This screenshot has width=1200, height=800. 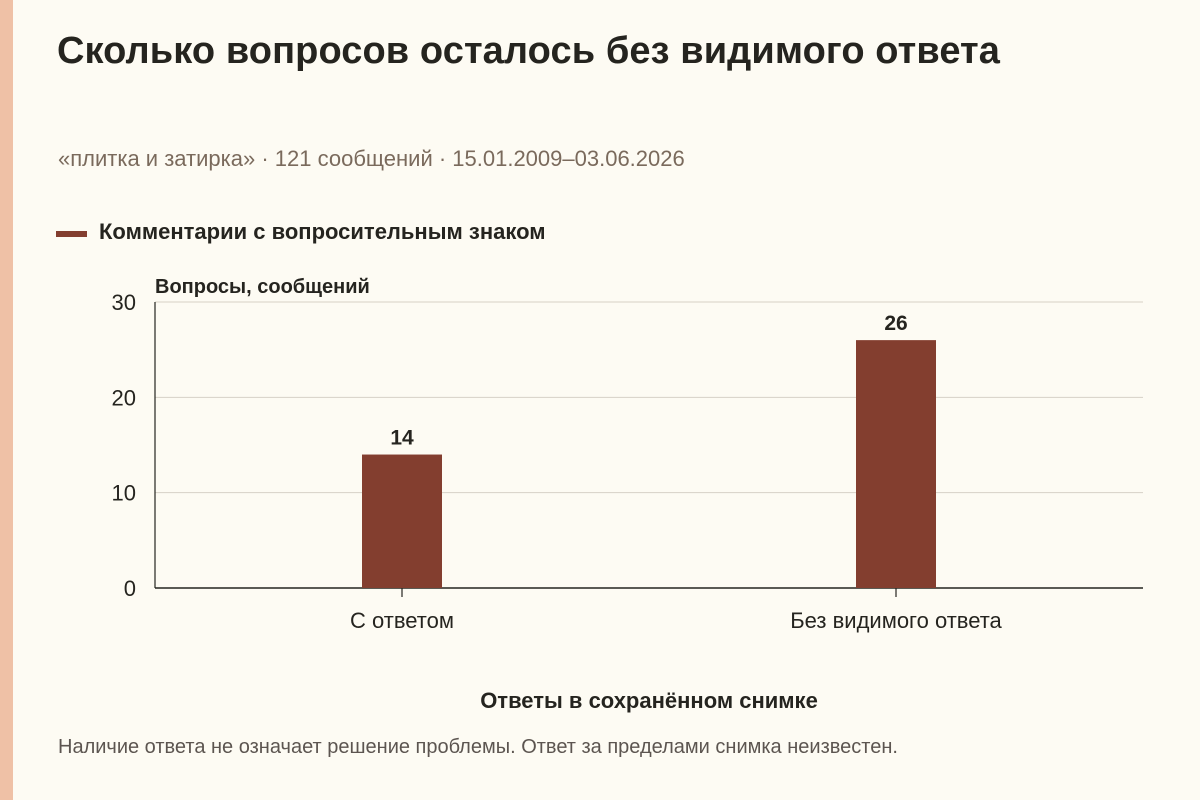 I want to click on y-axis-title: Вопросы, сообщений, so click(x=262, y=287).